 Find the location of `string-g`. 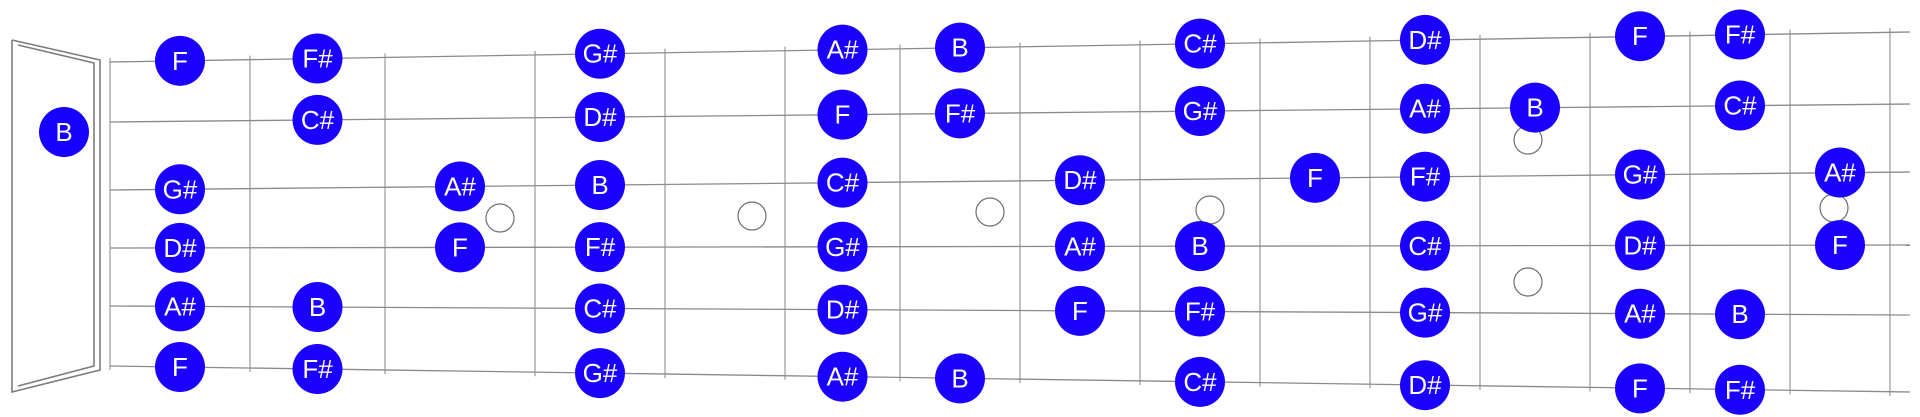

string-g is located at coordinates (1010, 181).